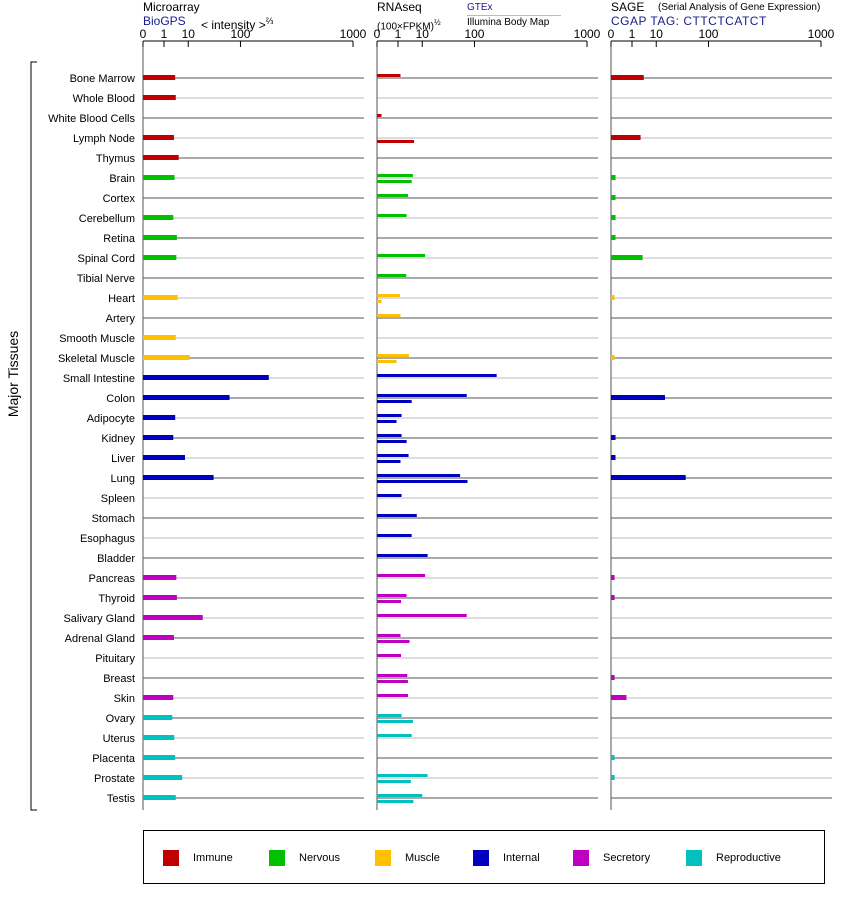  What do you see at coordinates (233, 25) in the screenshot?
I see `microarray-scale-text: < intensity >` at bounding box center [233, 25].